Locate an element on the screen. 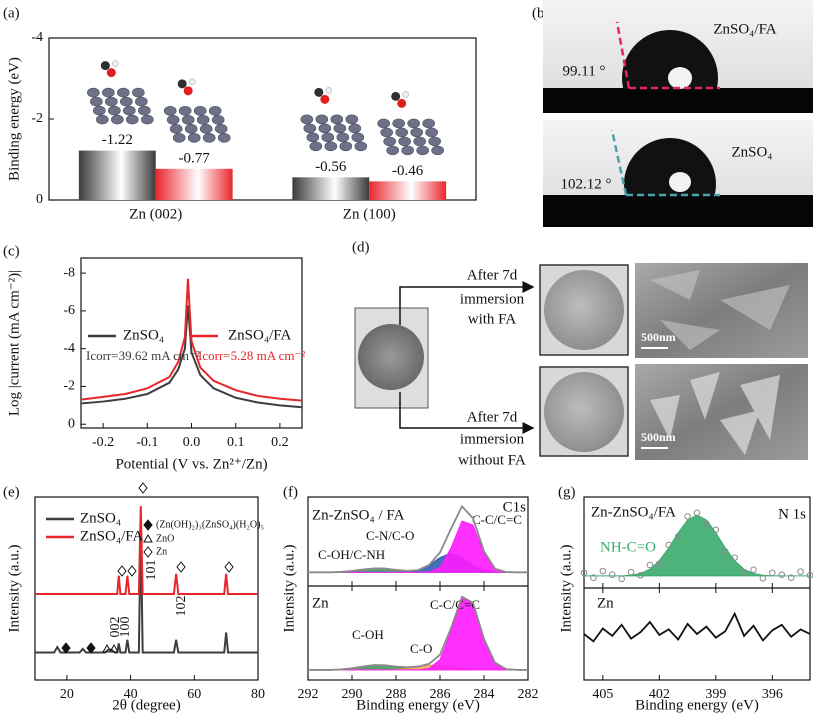 The height and width of the screenshot is (721, 813). sem-image is located at coordinates (721, 310).